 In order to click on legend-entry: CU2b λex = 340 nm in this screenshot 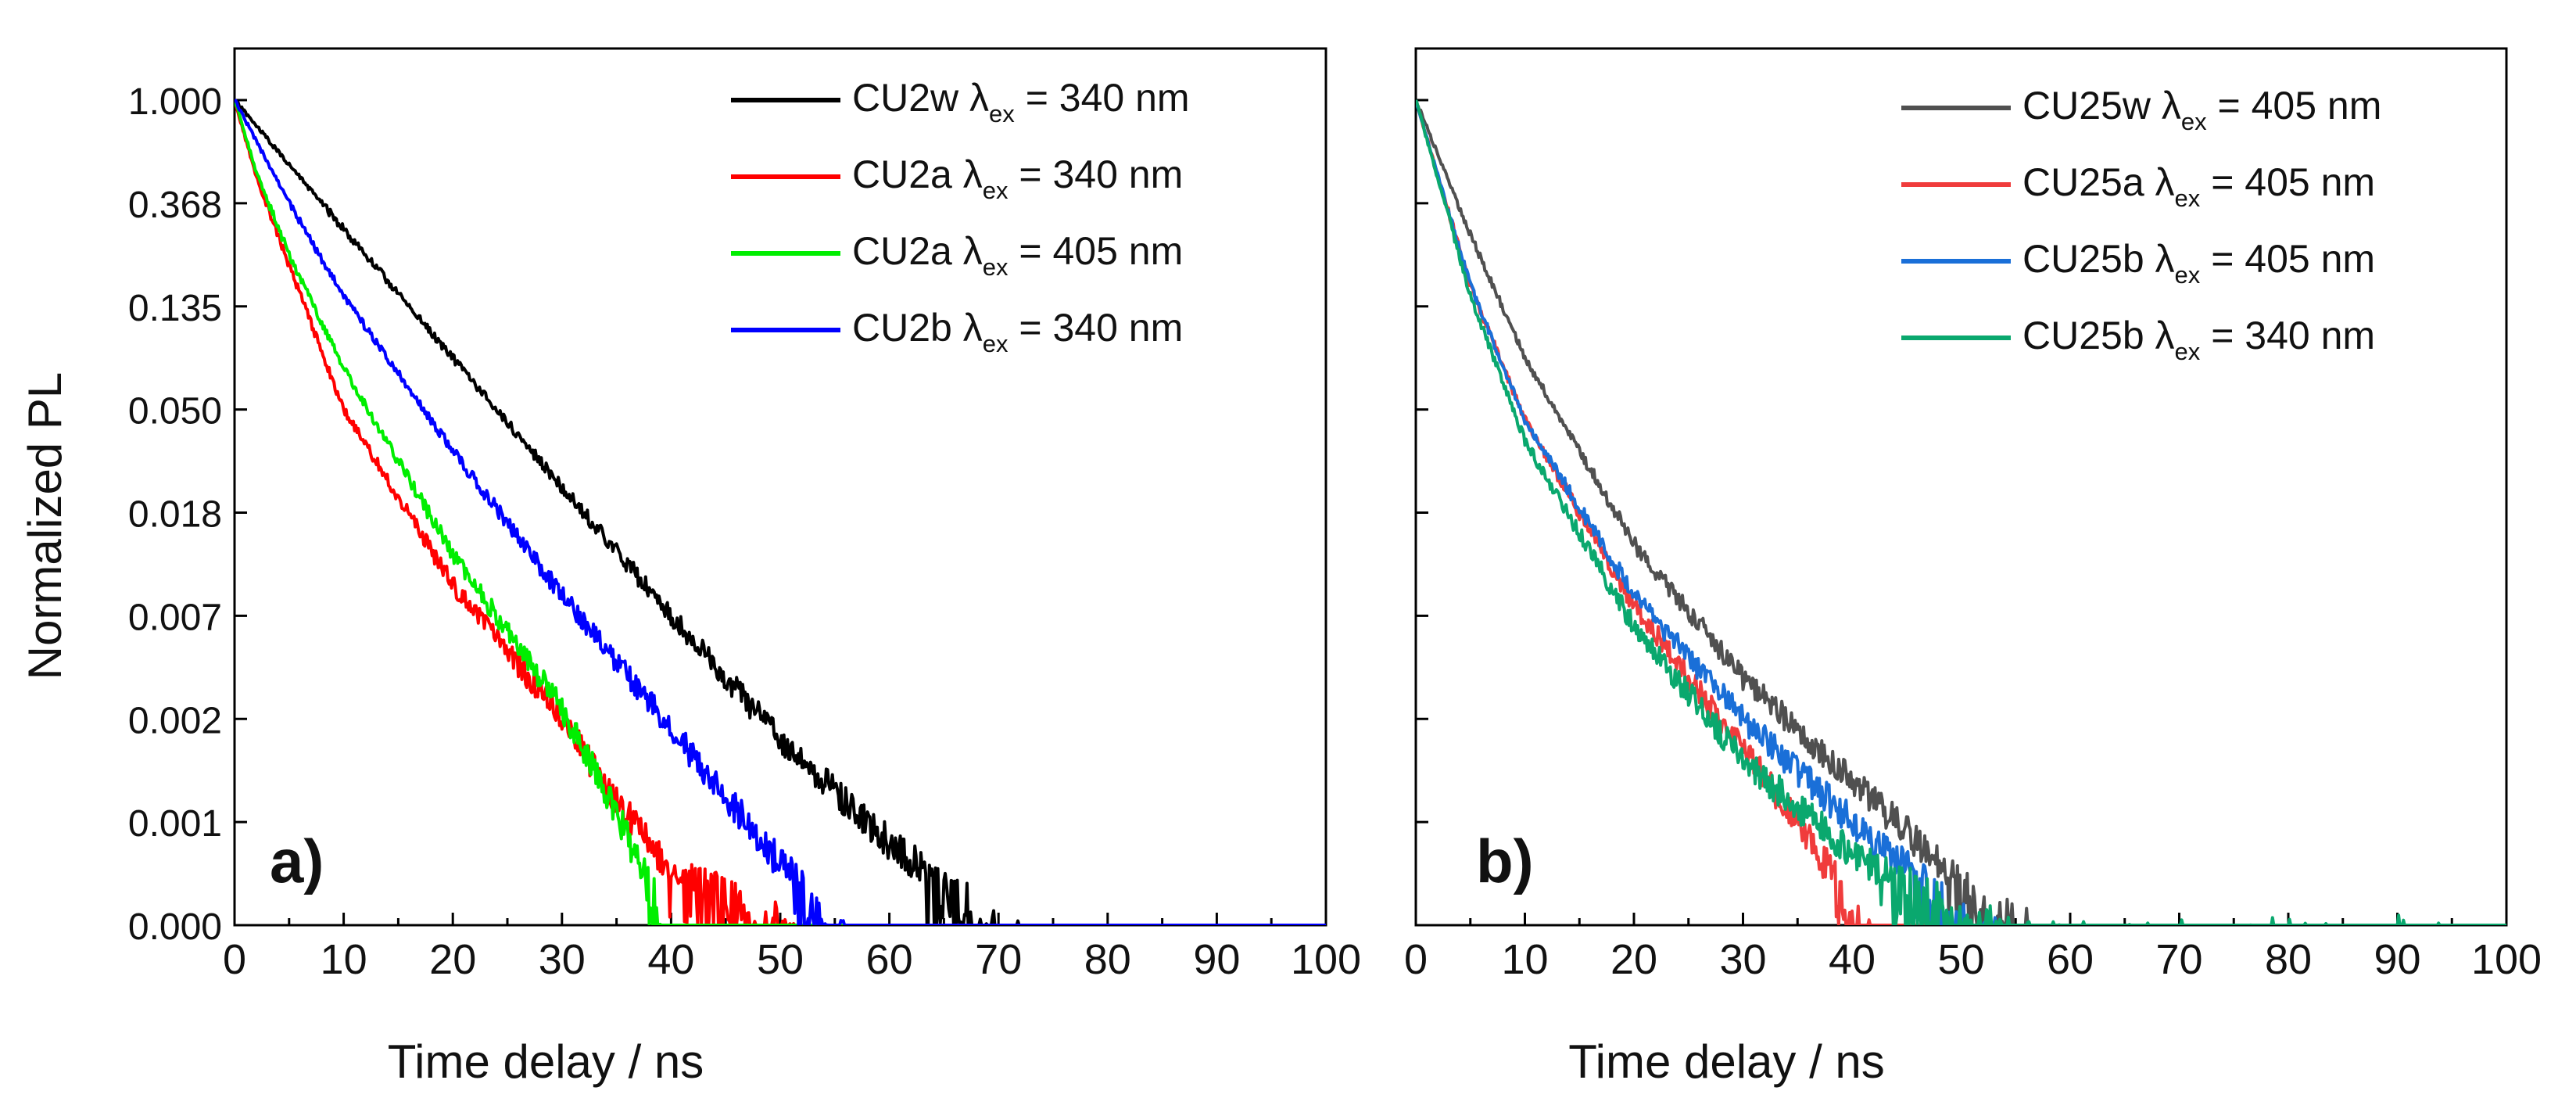, I will do `click(1017, 331)`.